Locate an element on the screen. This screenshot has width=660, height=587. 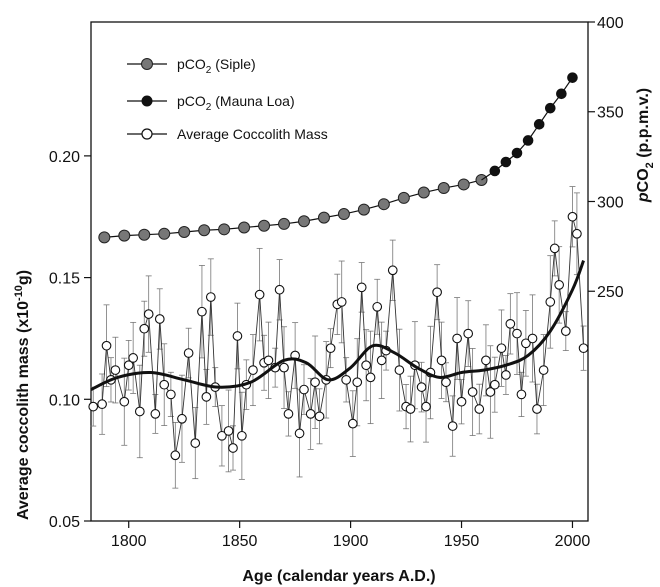
y-left-title-main: Average coccolith mass (x10 is located at coordinates (23, 410).